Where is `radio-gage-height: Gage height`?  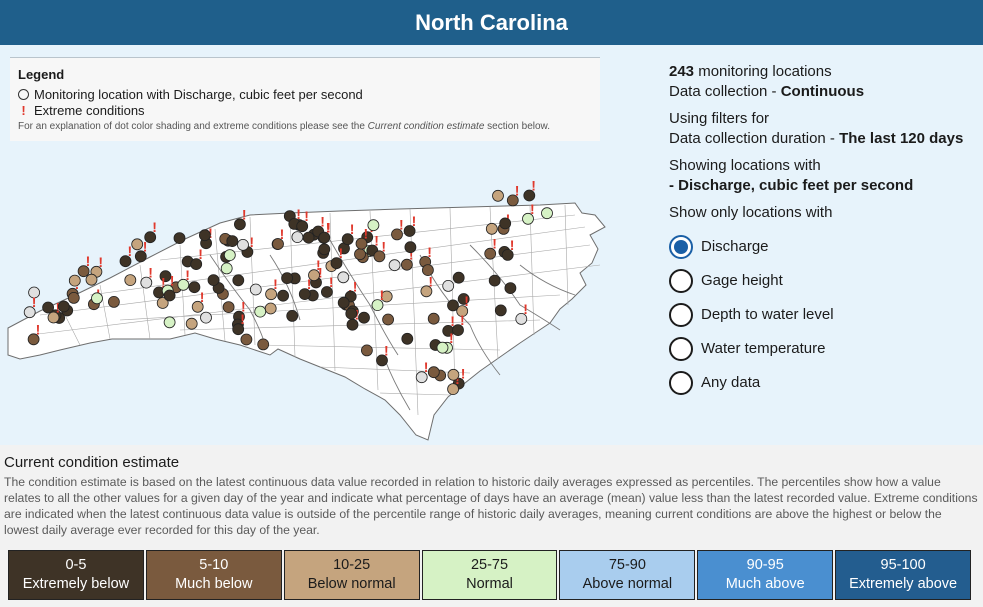 radio-gage-height: Gage height is located at coordinates (826, 281).